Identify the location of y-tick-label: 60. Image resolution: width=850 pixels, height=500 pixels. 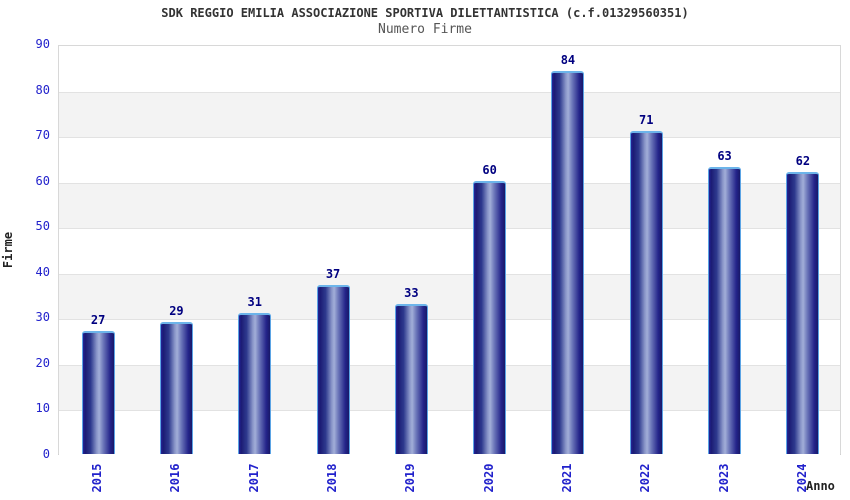
(42, 180).